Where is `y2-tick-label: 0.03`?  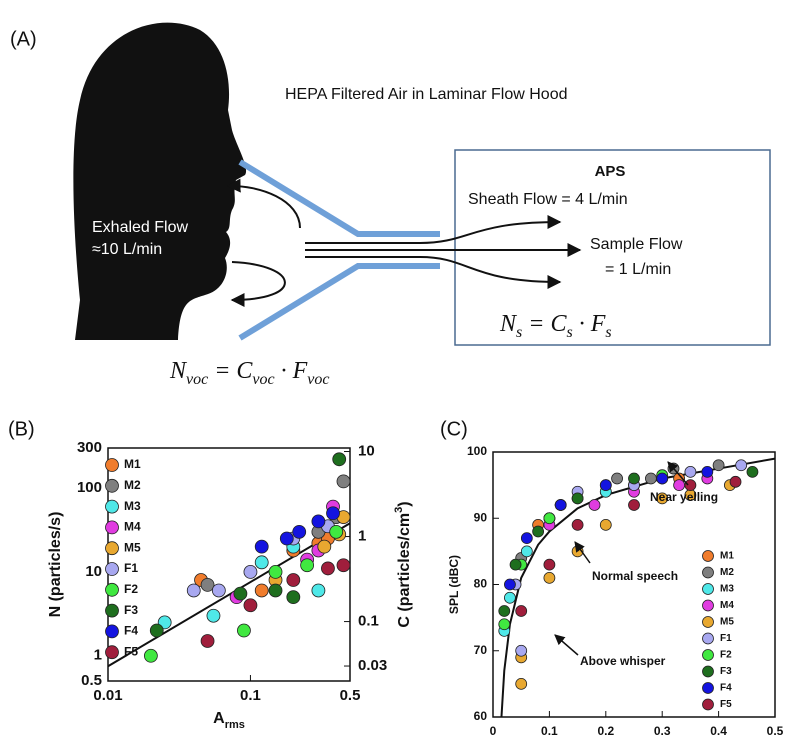
y2-tick-label: 0.03 is located at coordinates (372, 665).